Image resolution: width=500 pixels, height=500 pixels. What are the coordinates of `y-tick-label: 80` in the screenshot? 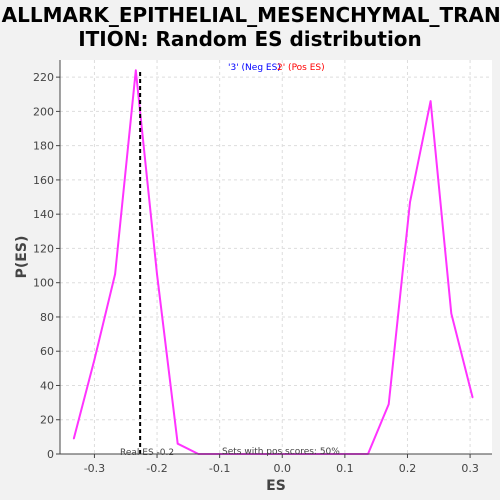 It's located at (47, 317).